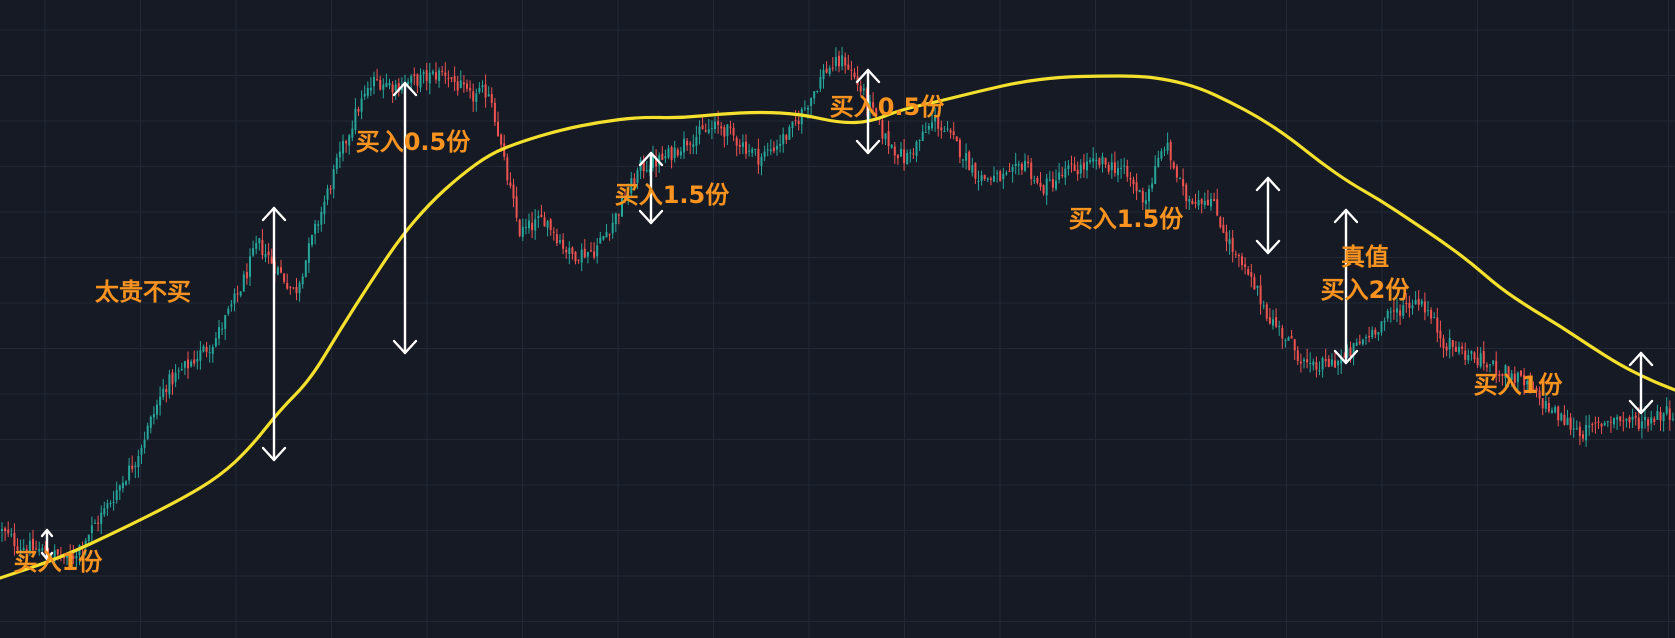 The width and height of the screenshot is (1675, 638). What do you see at coordinates (673, 195) in the screenshot?
I see `annotation-label: 买入1.5份` at bounding box center [673, 195].